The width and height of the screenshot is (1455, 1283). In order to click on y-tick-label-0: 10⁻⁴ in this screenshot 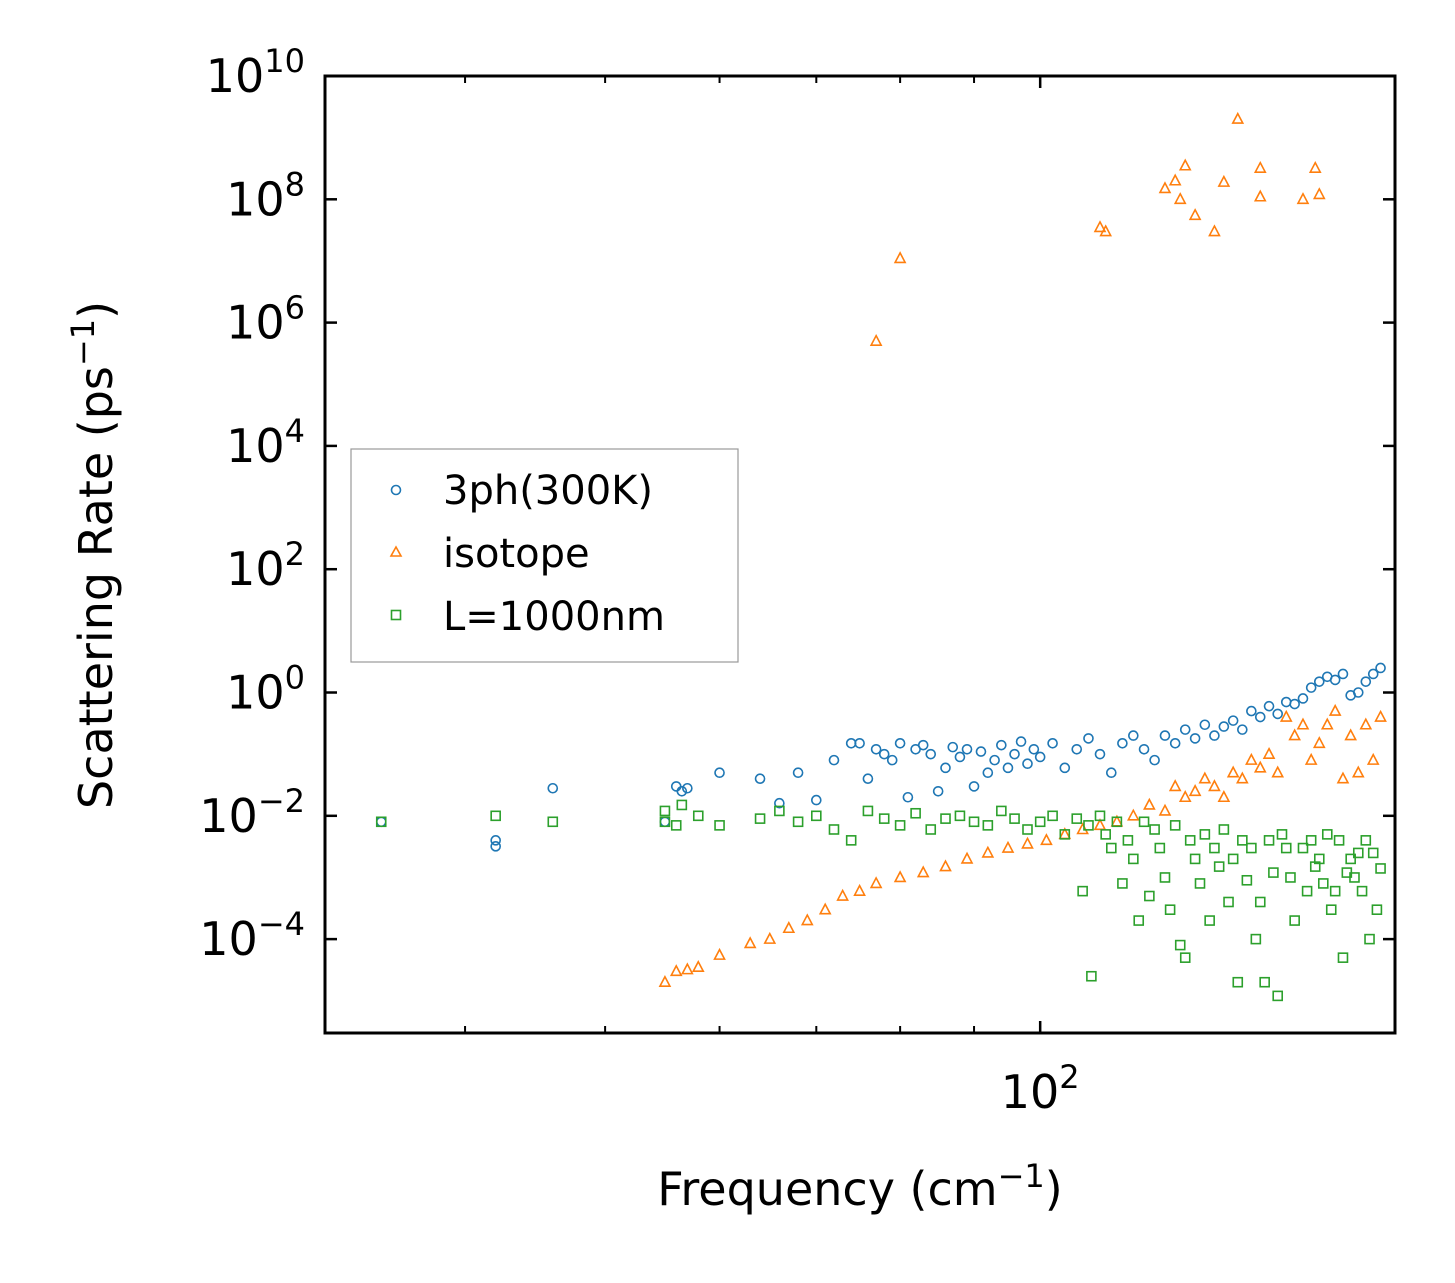, I will do `click(252, 935)`.